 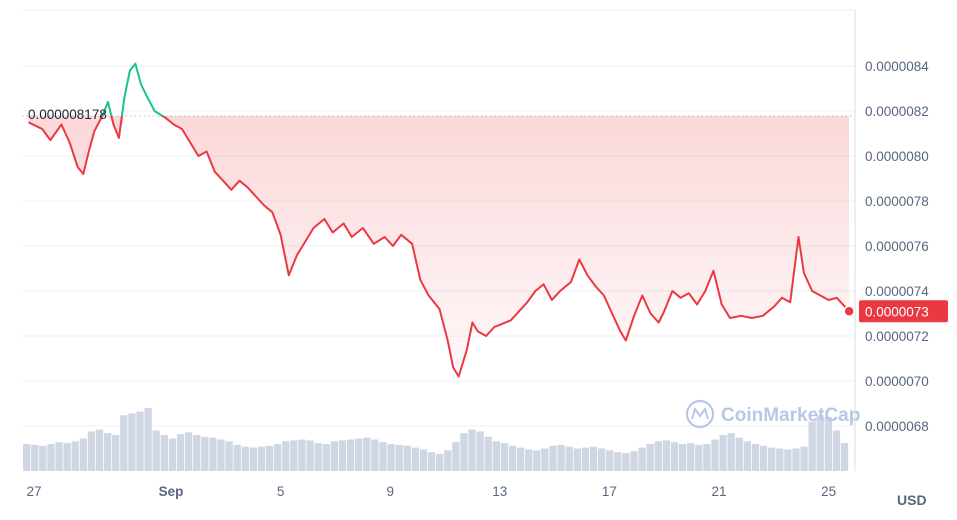 I want to click on coinmarketcap-logo-icon, so click(x=700, y=414).